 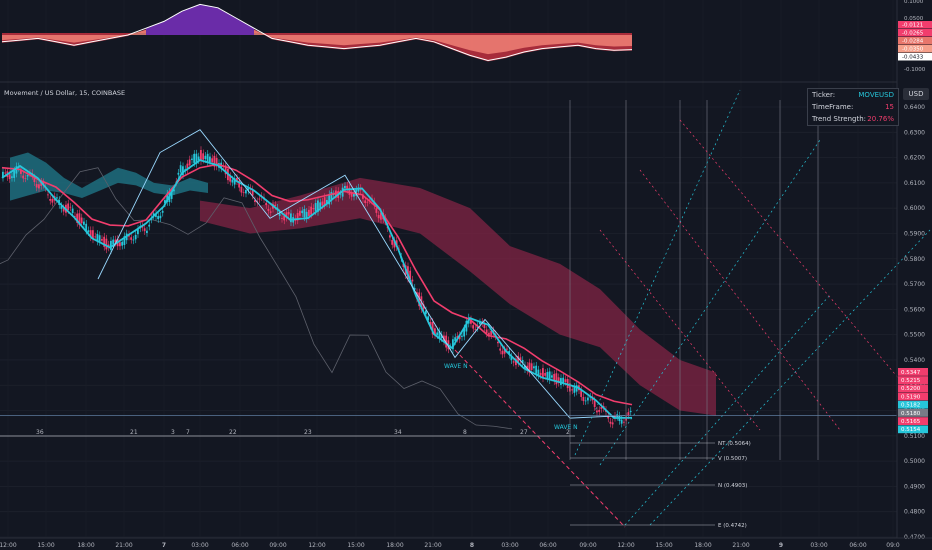 What do you see at coordinates (913, 58) in the screenshot?
I see `oscillator-value-text: -0.0433` at bounding box center [913, 58].